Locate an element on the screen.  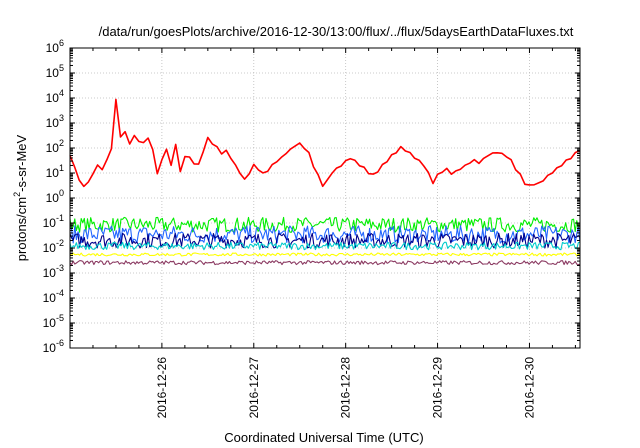
x-tick-label: 2016-12-29 is located at coordinates (438, 388).